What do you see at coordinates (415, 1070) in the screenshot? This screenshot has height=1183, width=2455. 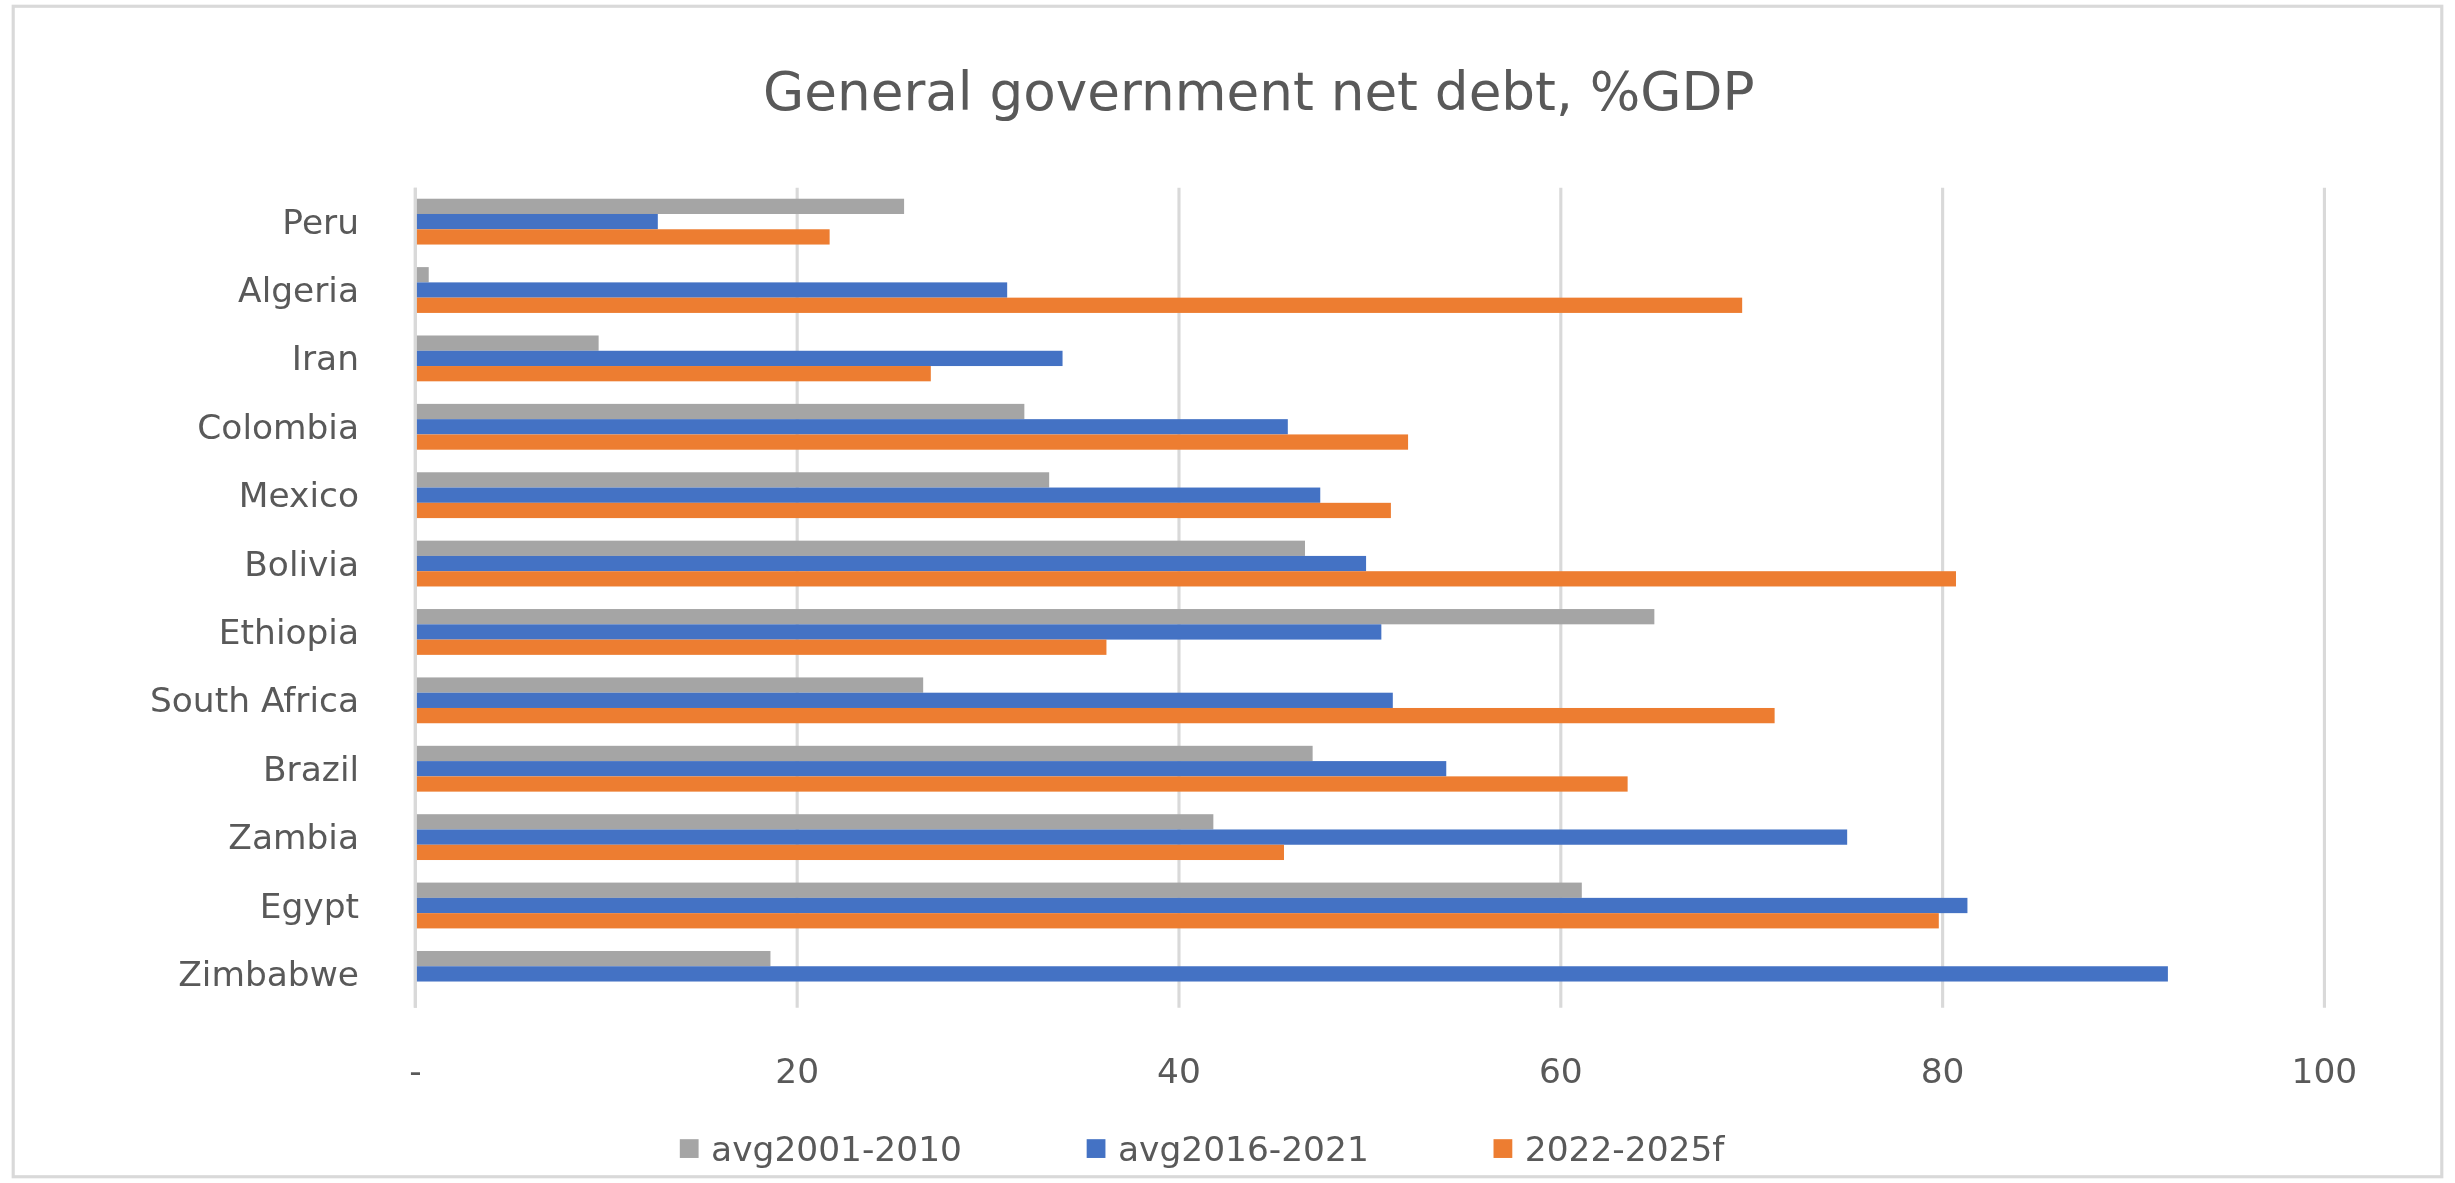 I see `x-tick-label: -` at bounding box center [415, 1070].